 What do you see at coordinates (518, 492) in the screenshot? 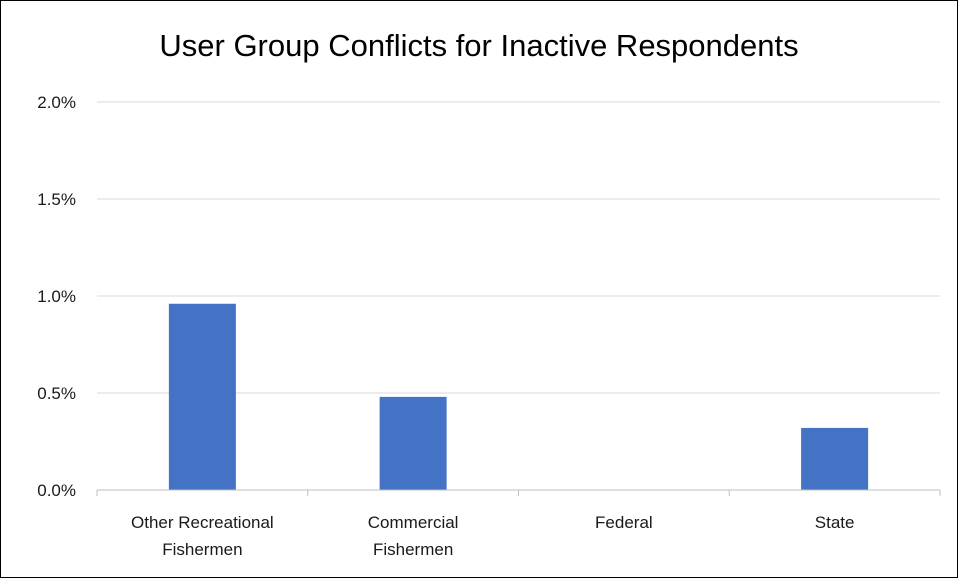
I see `x-axis` at bounding box center [518, 492].